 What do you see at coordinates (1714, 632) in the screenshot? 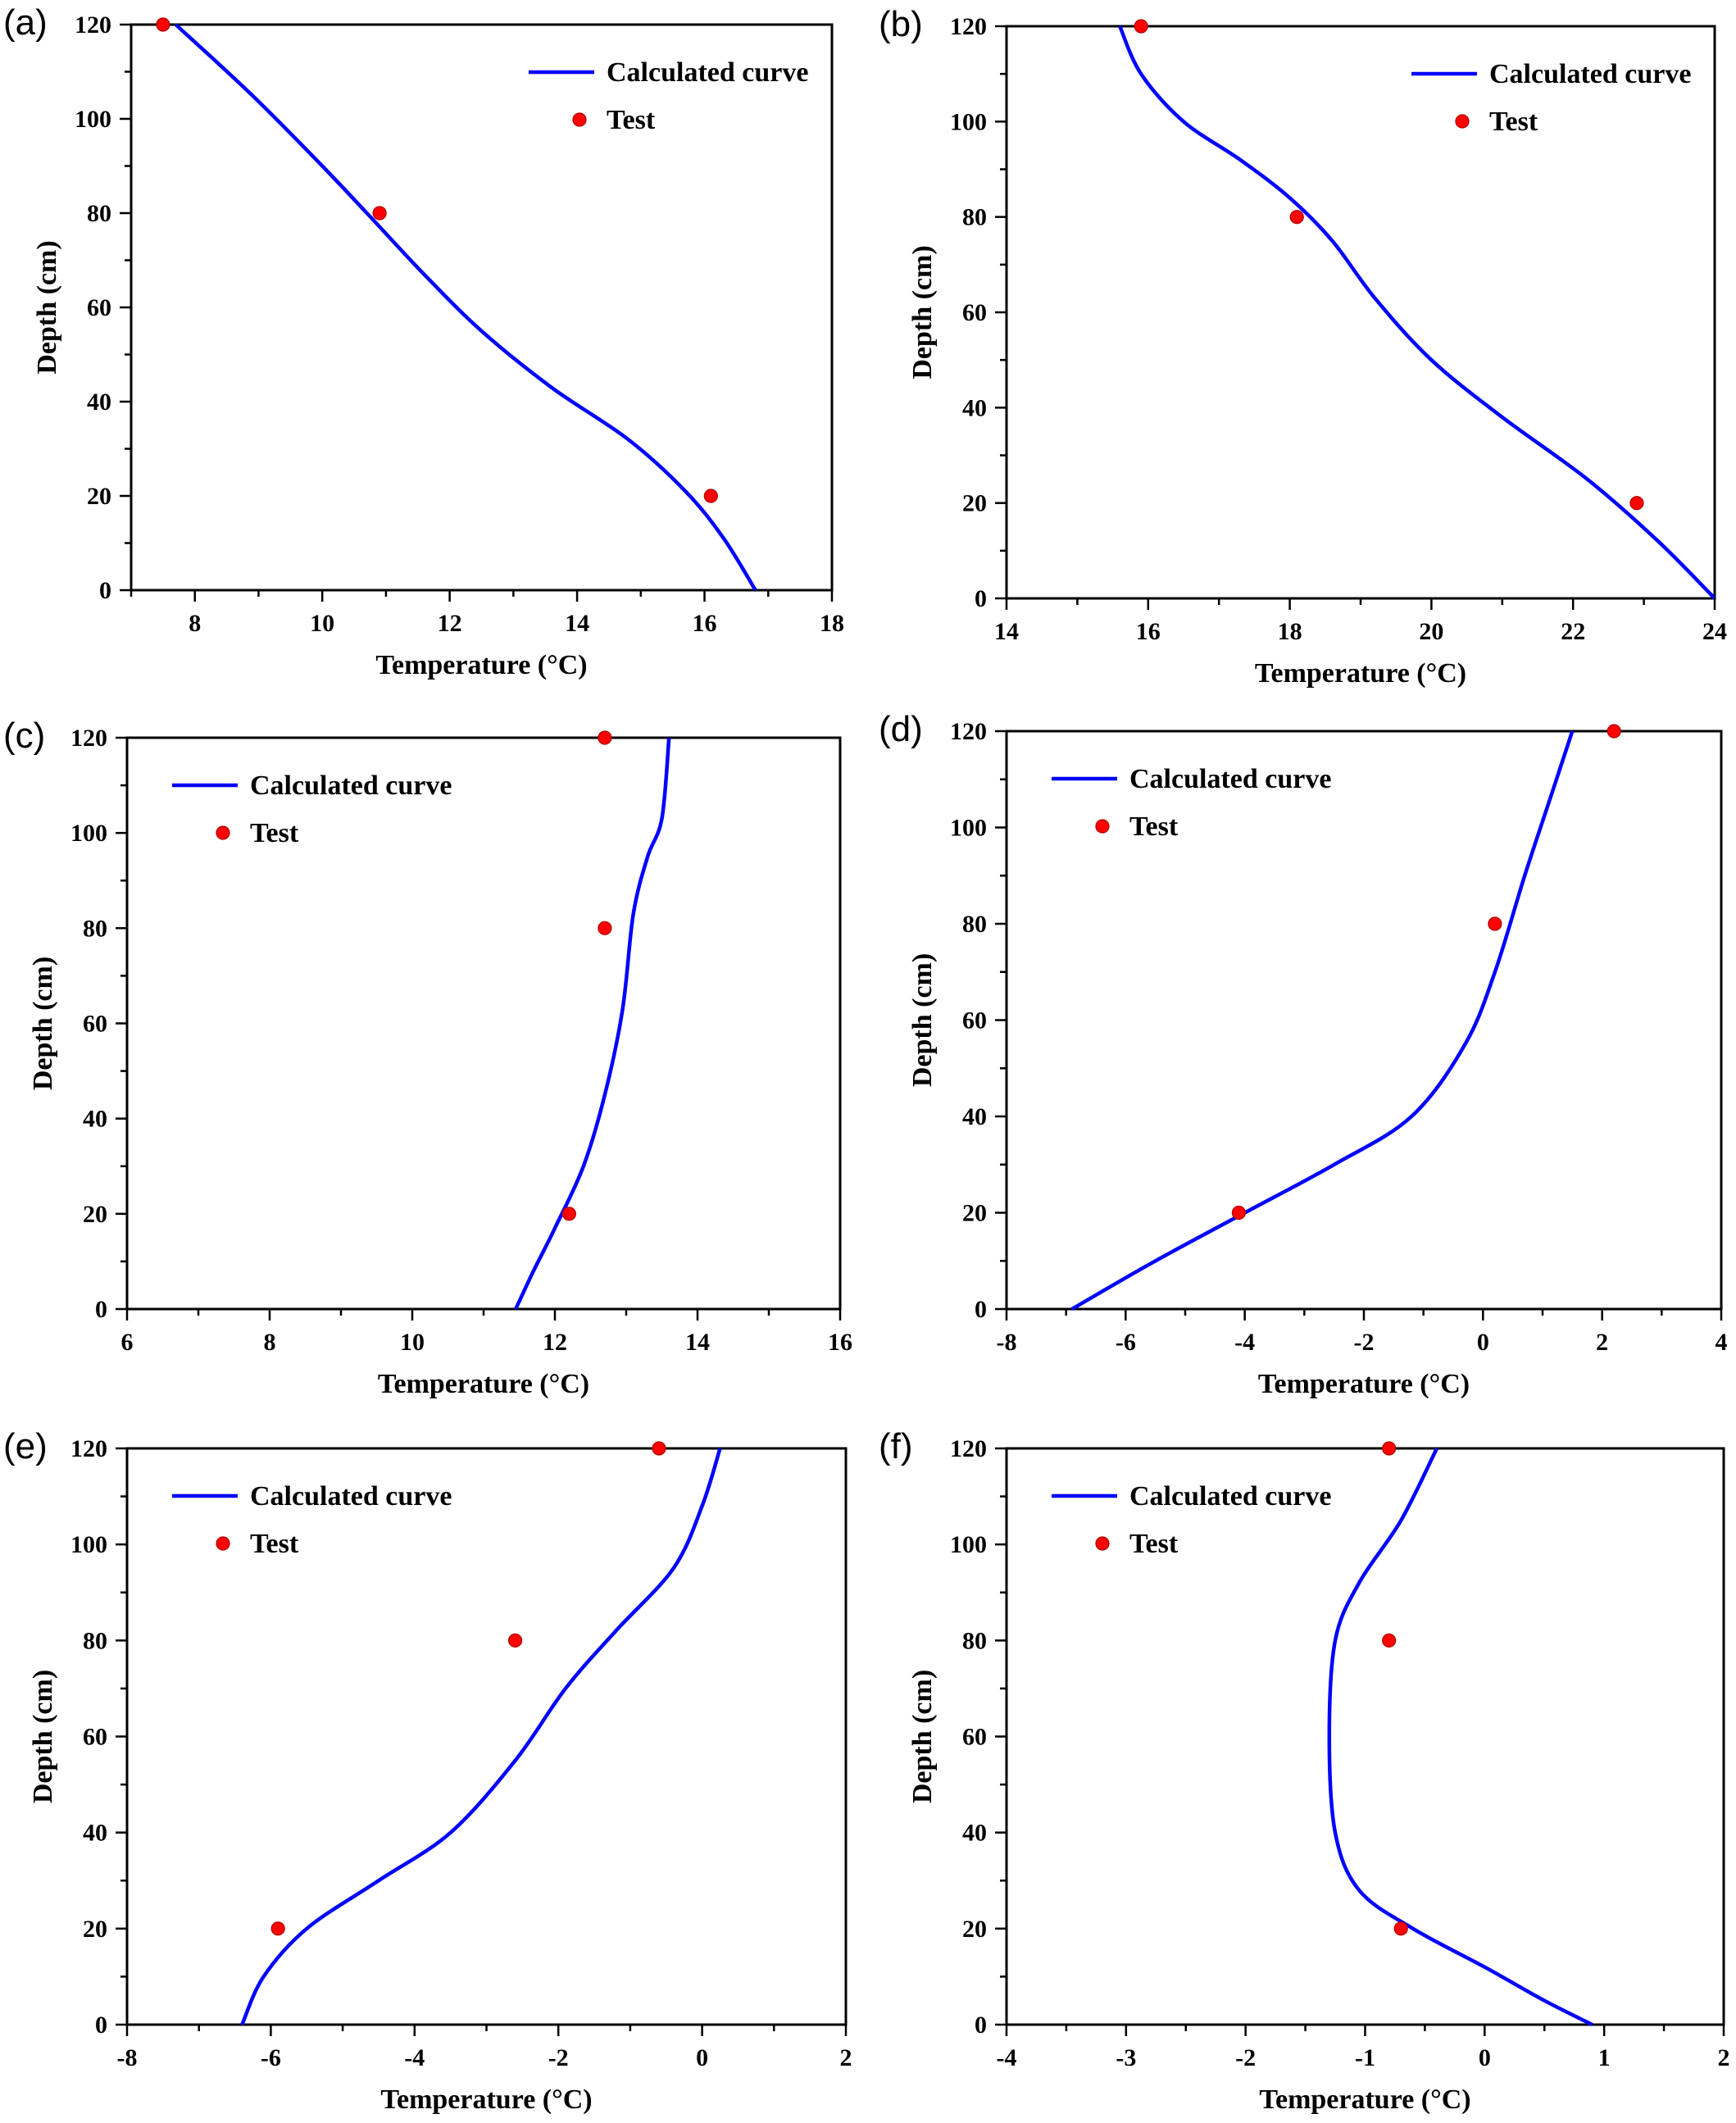
I see `x-tick-label: 24` at bounding box center [1714, 632].